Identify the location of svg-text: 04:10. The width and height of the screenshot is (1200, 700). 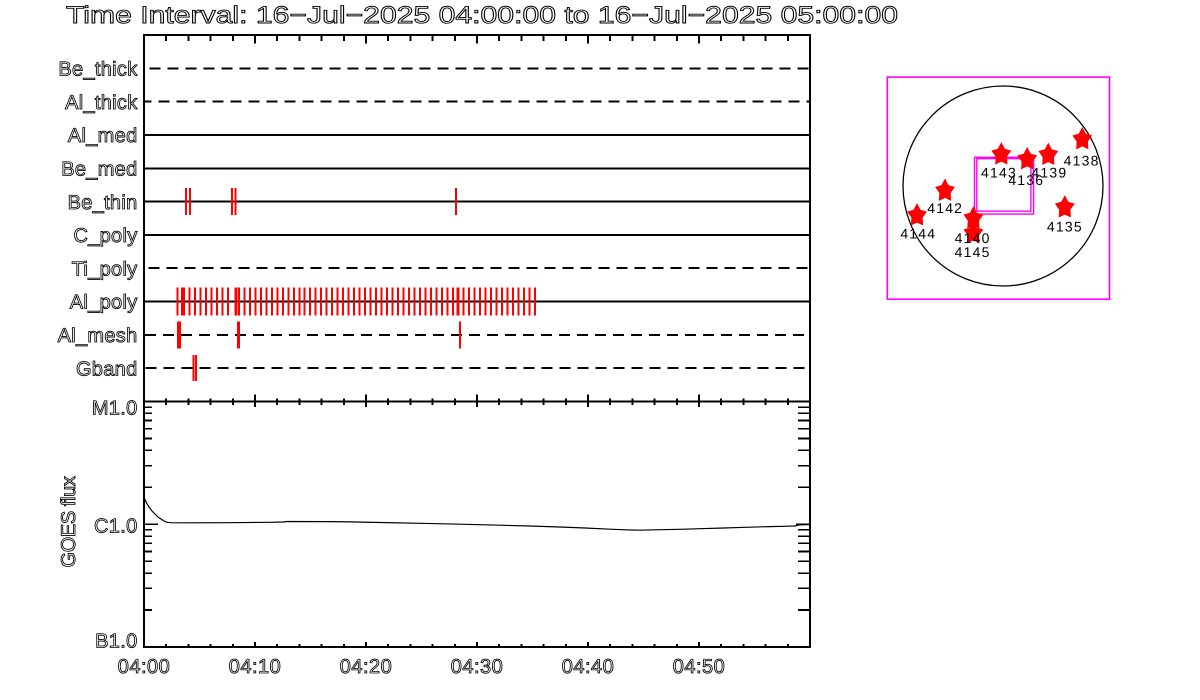
(255, 667).